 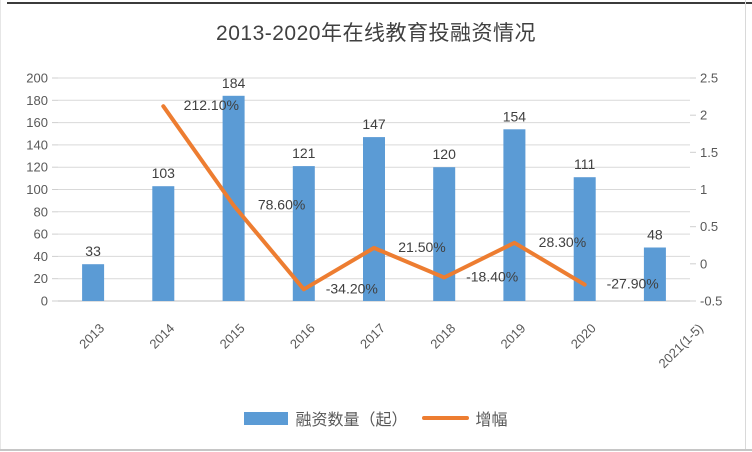 I want to click on bar-value-label: 48, so click(x=655, y=235).